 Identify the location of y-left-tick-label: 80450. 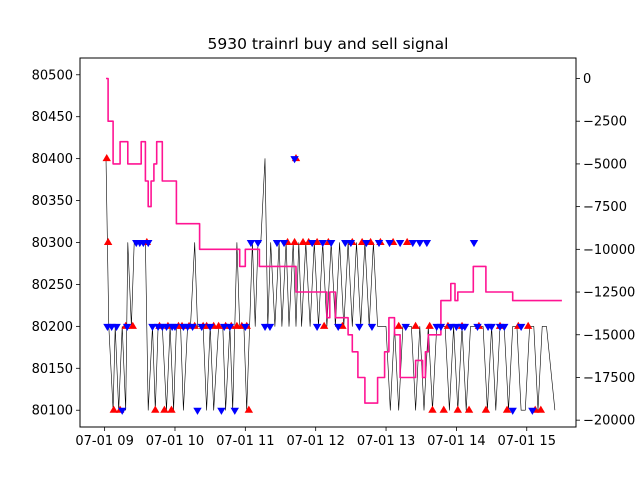
(52, 117).